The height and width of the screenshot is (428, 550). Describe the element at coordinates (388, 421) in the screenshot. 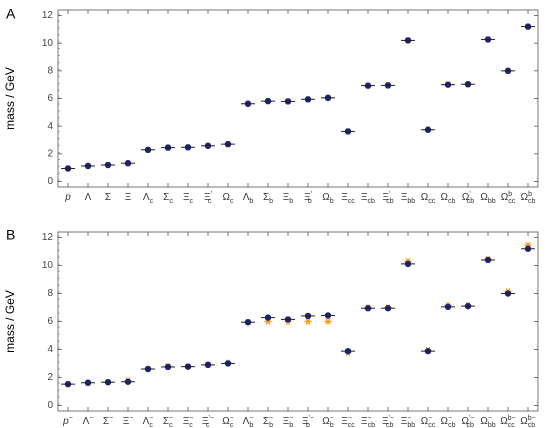

I see `x-tick-label: Ξ'− cb` at that location.